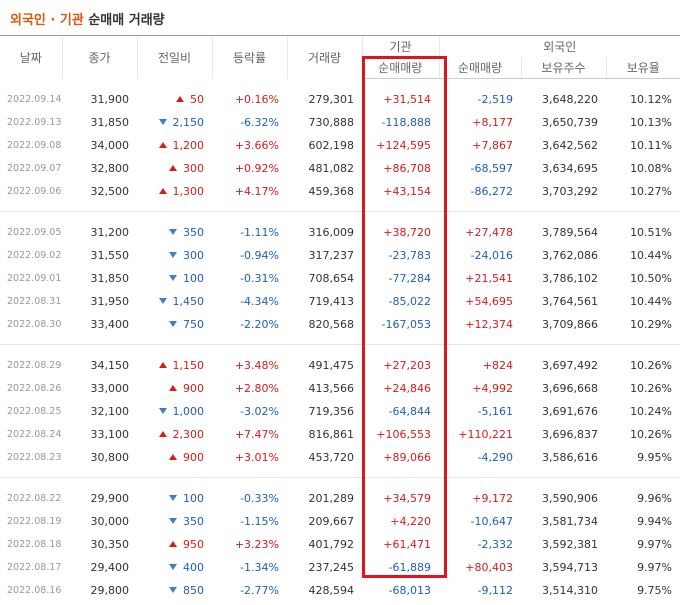 The width and height of the screenshot is (680, 605). I want to click on value: 481,082, so click(331, 168).